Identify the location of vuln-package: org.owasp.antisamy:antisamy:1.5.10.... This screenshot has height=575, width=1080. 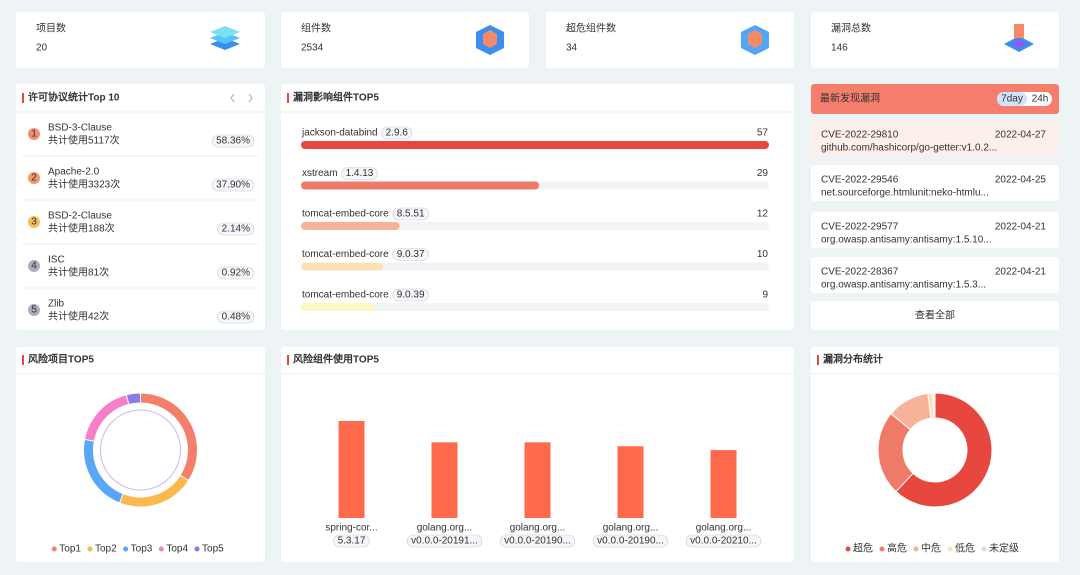
(906, 240).